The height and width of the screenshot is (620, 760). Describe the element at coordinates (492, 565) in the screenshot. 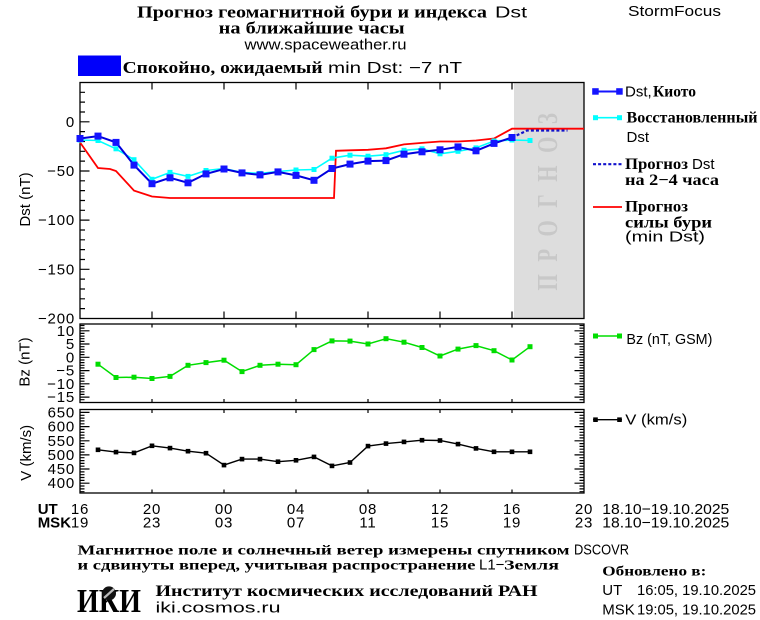

I see `svg-text: L1−` at that location.